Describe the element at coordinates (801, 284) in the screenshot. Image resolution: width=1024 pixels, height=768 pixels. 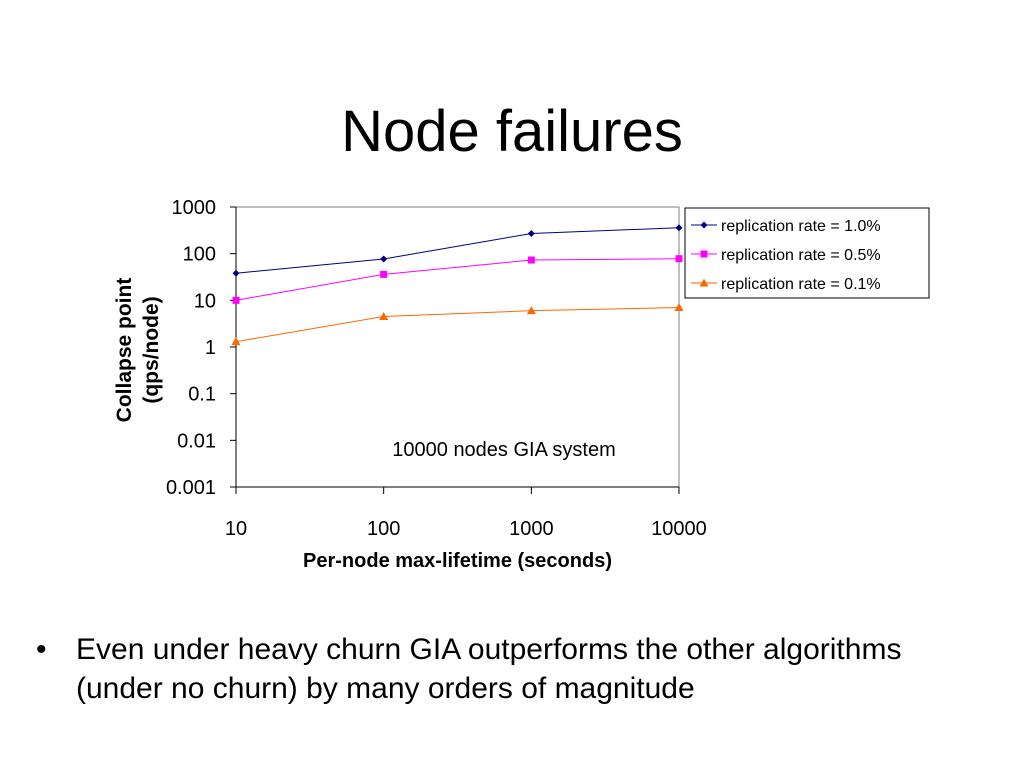
I see `legend-label: replication rate = 0.1%` at that location.